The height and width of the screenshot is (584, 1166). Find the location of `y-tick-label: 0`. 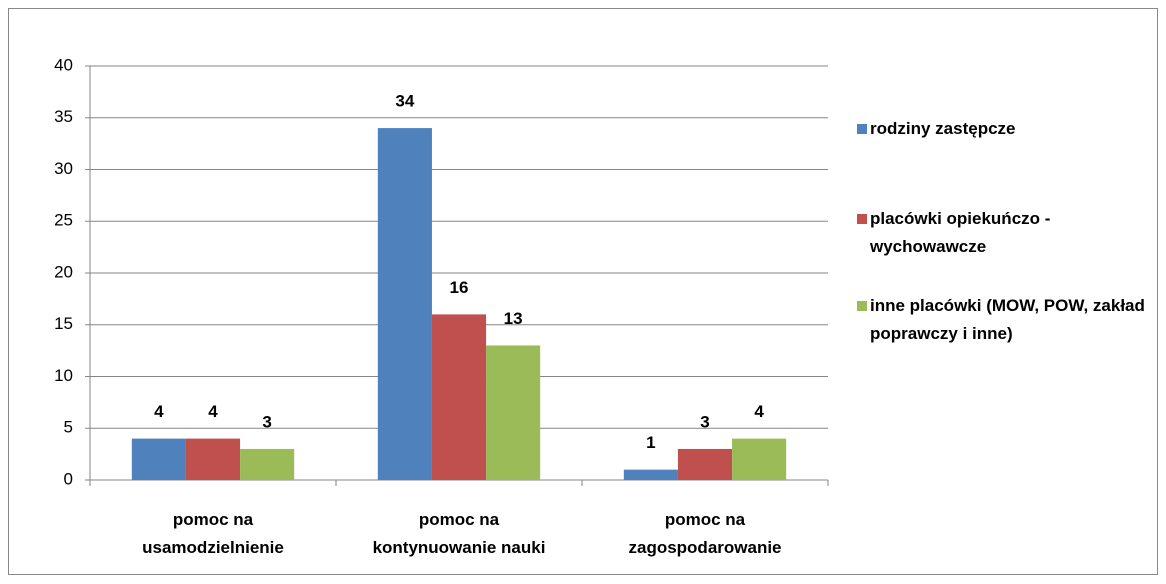

y-tick-label: 0 is located at coordinates (68, 478).